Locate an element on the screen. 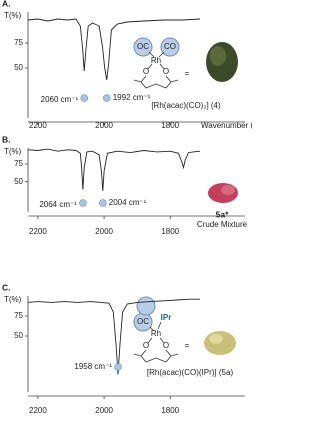 This screenshot has height=434, width=320. structure: OC IPr Rh O O = is located at coordinates (161, 329).